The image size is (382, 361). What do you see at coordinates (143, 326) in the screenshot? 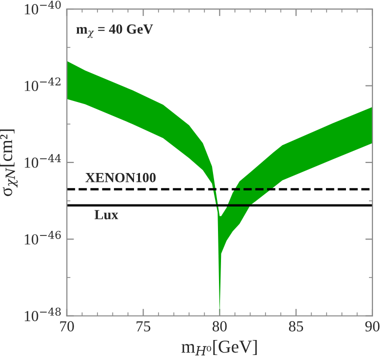
I see `x-tick-label: 75` at bounding box center [143, 326].